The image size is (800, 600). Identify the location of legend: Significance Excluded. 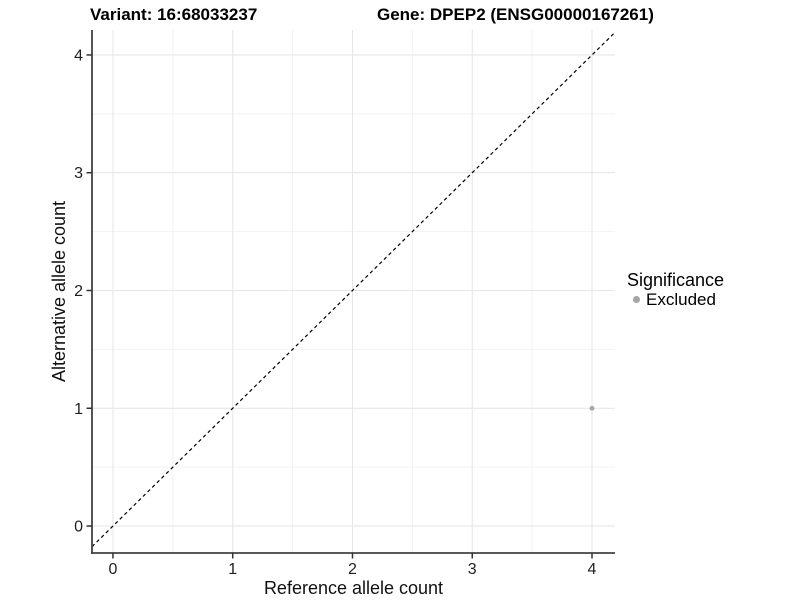
(675, 289).